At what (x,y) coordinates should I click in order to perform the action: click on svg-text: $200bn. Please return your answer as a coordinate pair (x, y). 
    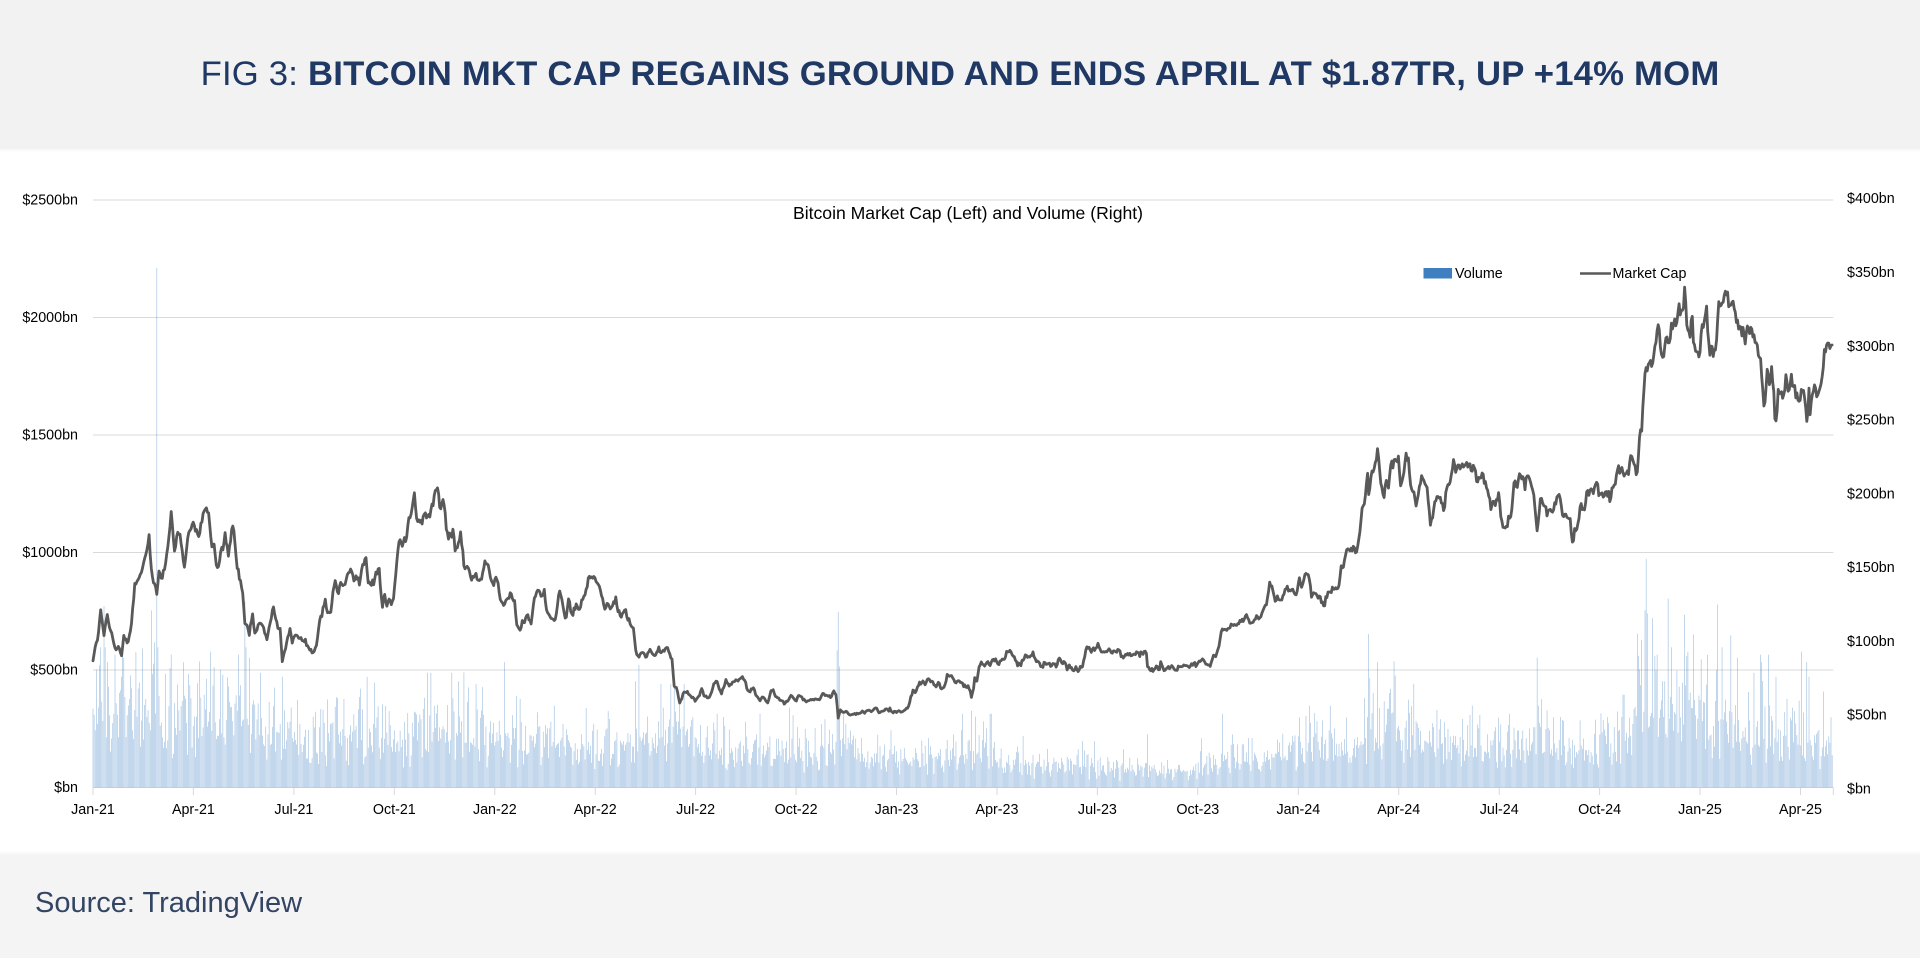
    Looking at the image, I should click on (1871, 494).